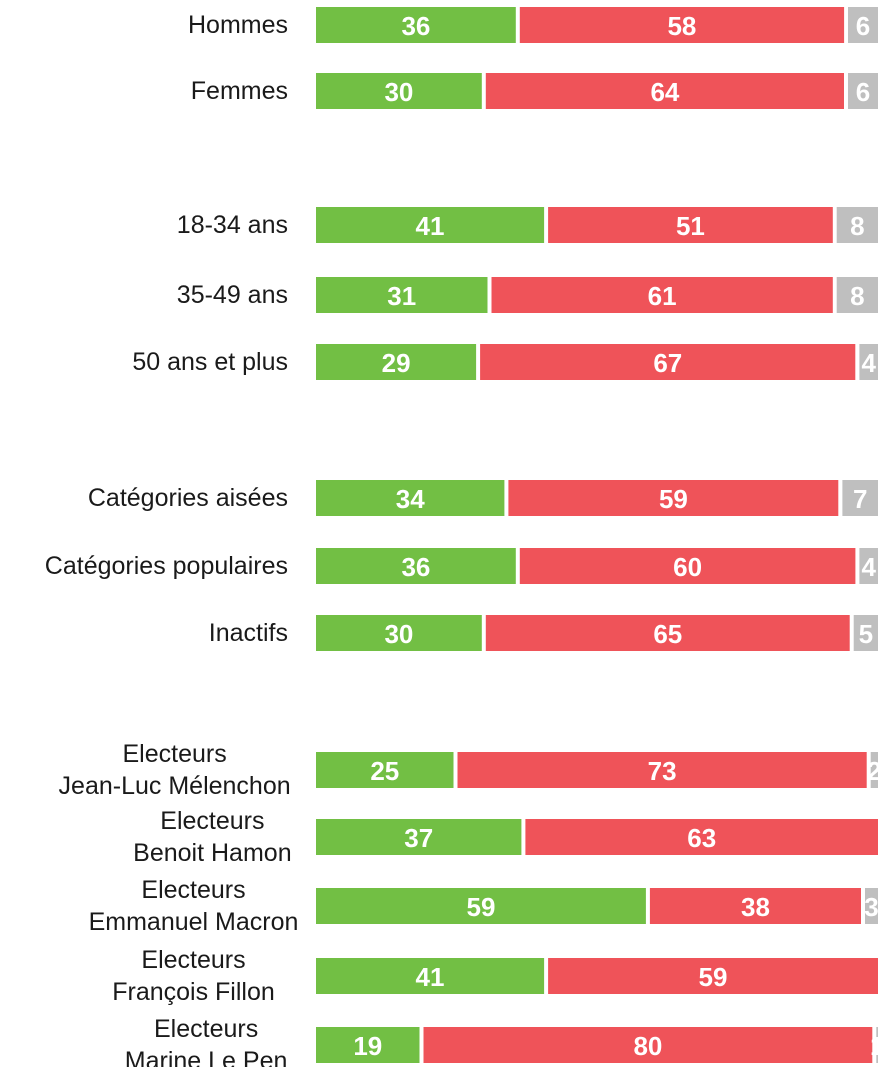  I want to click on bar-row: Catégories populaires 36 60 4, so click(461, 566).